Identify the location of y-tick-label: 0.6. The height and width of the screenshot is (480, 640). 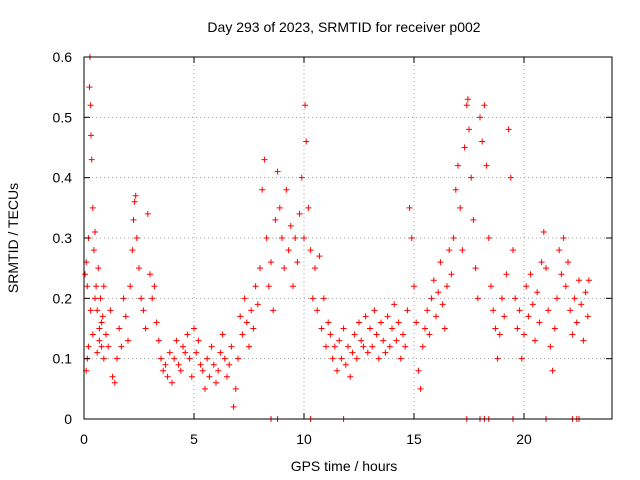
(63, 57).